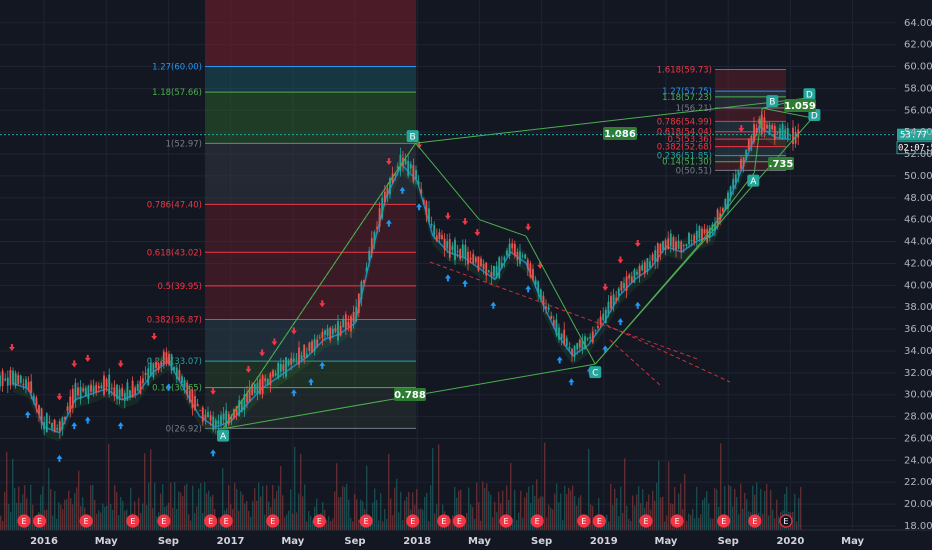 The width and height of the screenshot is (932, 550). I want to click on point-label: B, so click(772, 103).